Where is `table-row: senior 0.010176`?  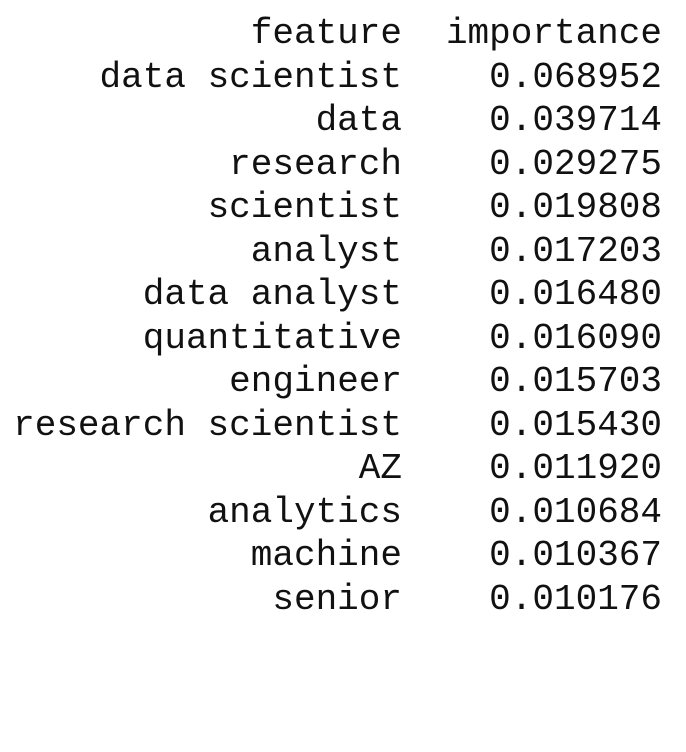
table-row: senior 0.010176 is located at coordinates (343, 600).